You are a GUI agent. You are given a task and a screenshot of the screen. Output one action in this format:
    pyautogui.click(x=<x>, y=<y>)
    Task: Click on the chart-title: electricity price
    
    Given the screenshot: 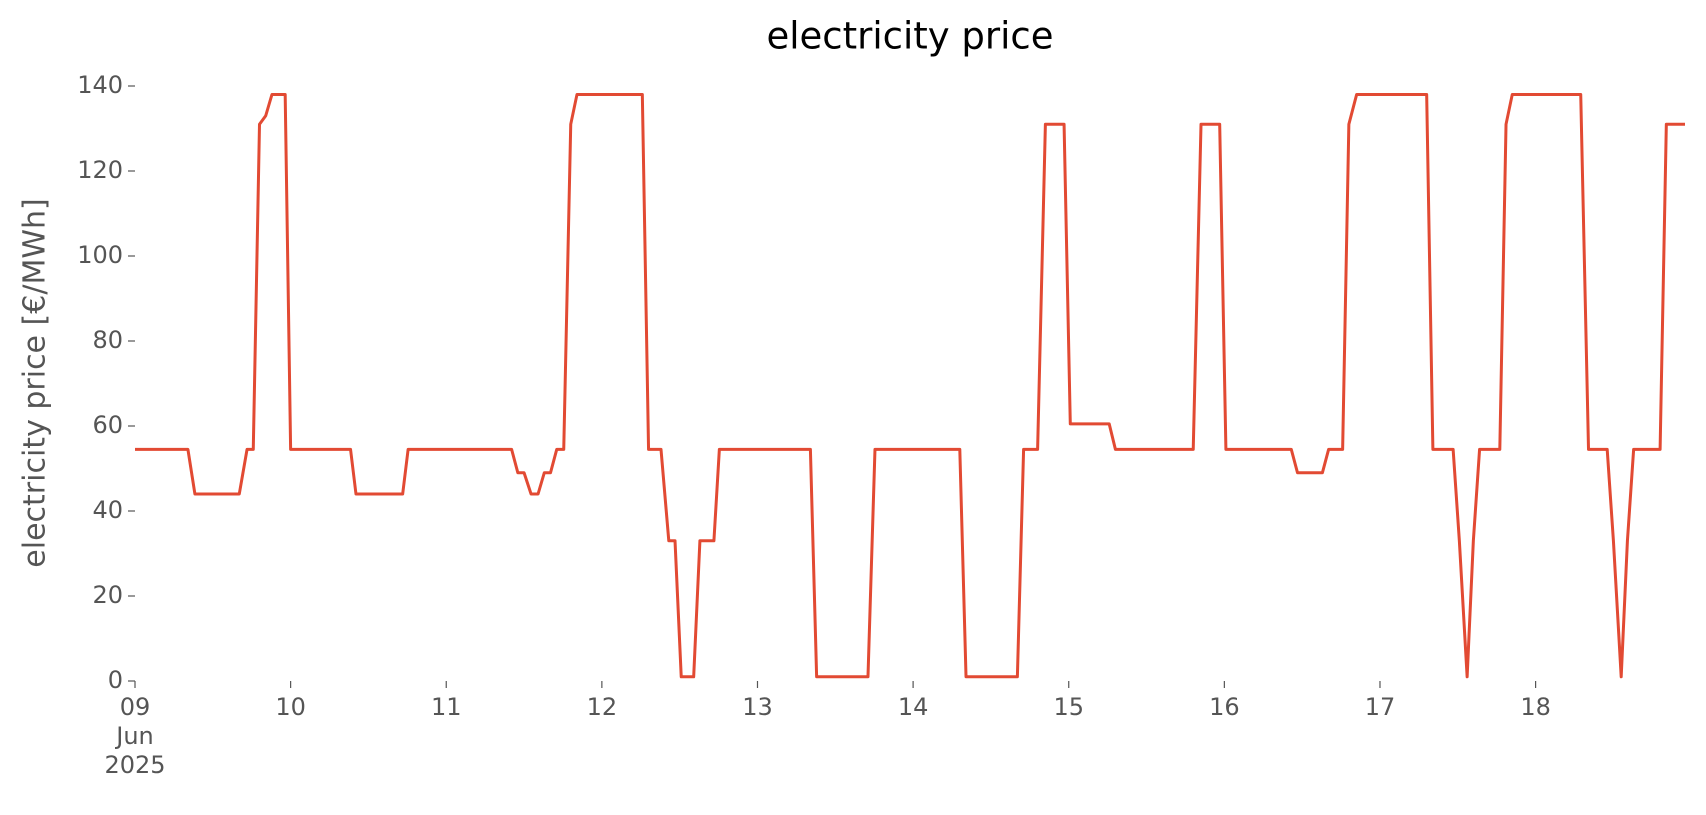 What is the action you would take?
    pyautogui.click(x=909, y=36)
    